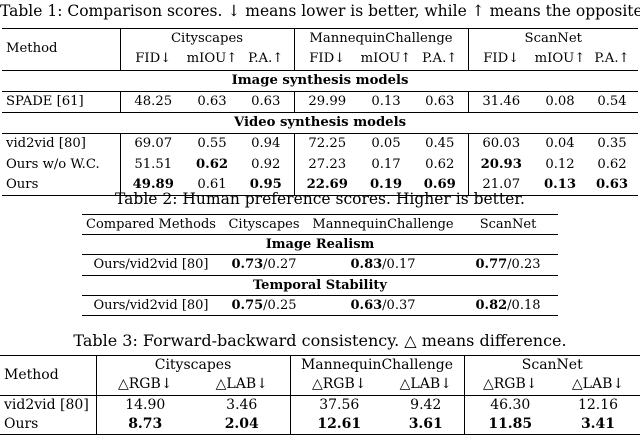 This screenshot has width=640, height=437. Describe the element at coordinates (386, 185) in the screenshot. I see `cell: 0.19` at that location.